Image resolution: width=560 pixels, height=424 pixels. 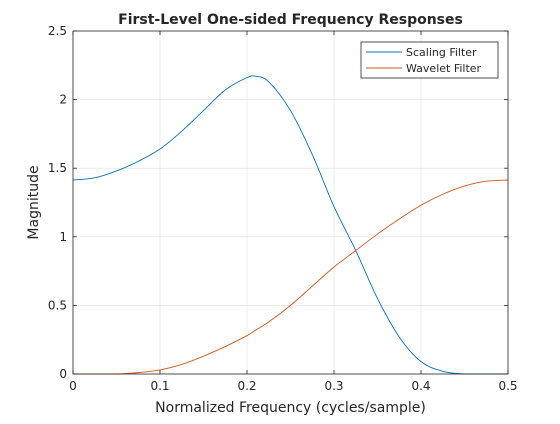 What do you see at coordinates (63, 237) in the screenshot?
I see `y-tick-label: 1` at bounding box center [63, 237].